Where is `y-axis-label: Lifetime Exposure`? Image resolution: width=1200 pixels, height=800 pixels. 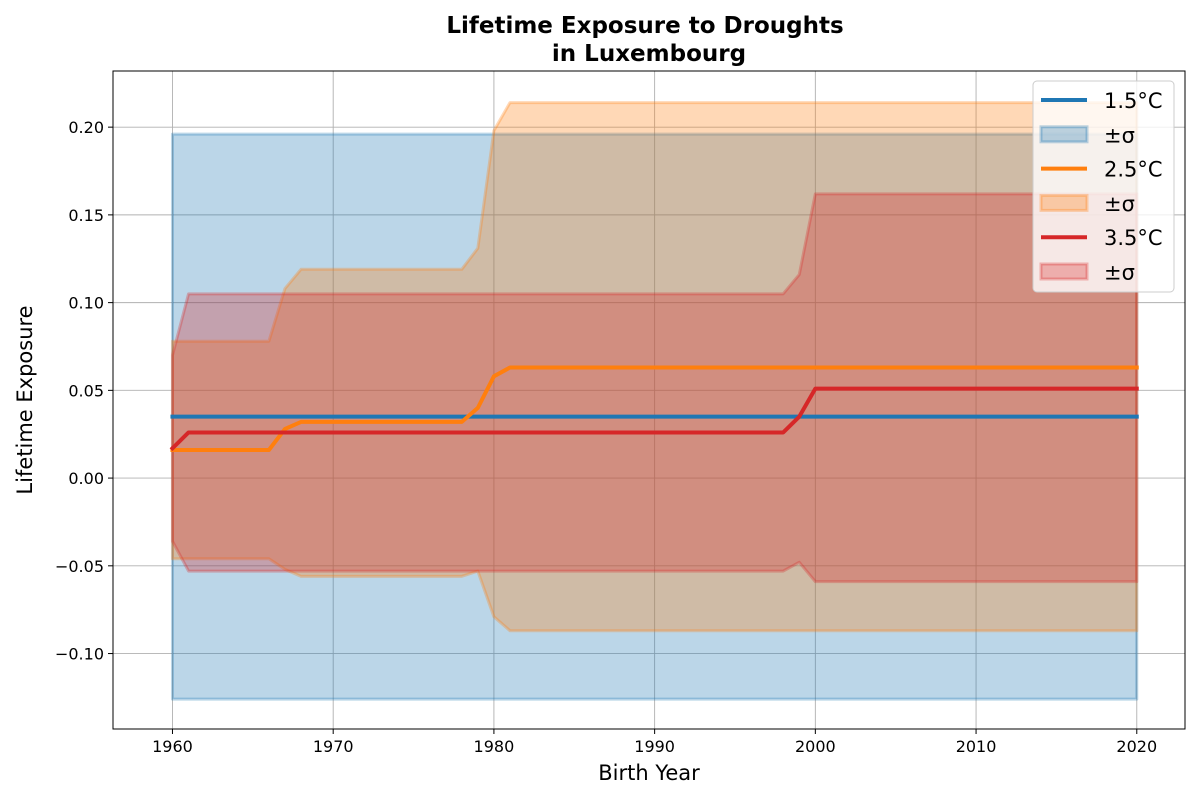
y-axis-label: Lifetime Exposure is located at coordinates (25, 399).